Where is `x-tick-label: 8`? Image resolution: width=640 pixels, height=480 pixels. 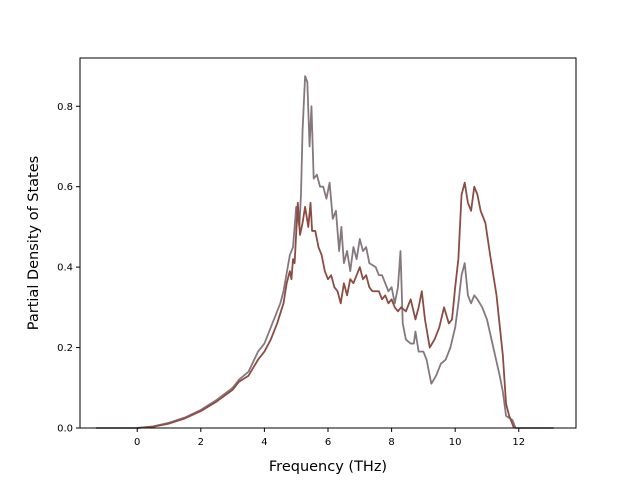
x-tick-label: 8 is located at coordinates (391, 442).